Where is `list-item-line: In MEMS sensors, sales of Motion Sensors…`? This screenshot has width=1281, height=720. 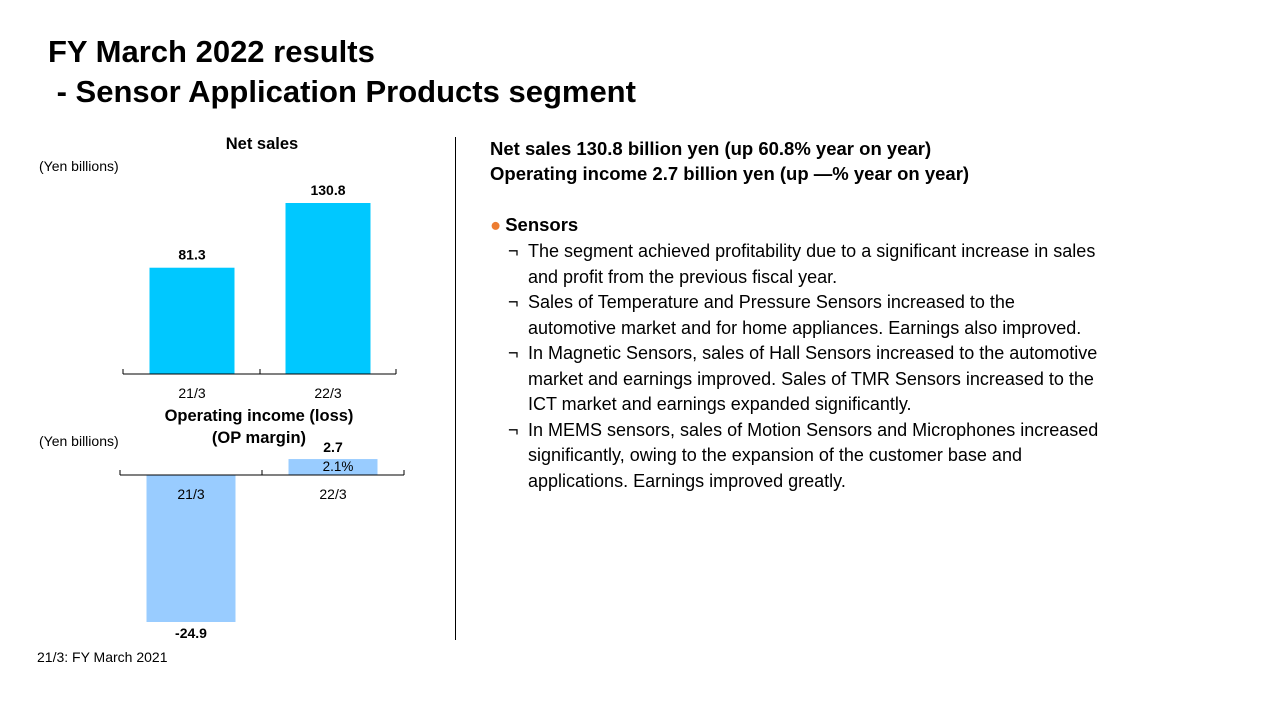
list-item-line: In MEMS sensors, sales of Motion Sensors… is located at coordinates (813, 429).